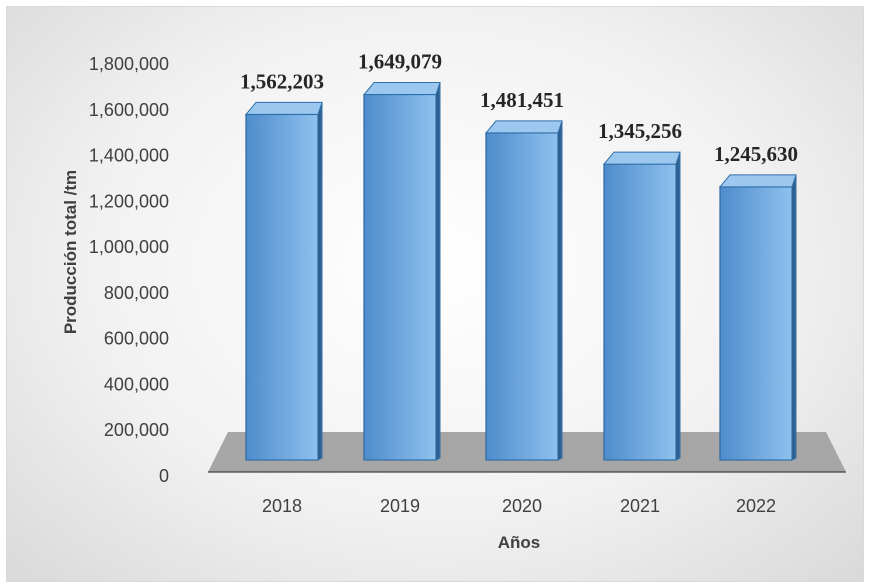  I want to click on y-tick-label: 400,000, so click(136, 384).